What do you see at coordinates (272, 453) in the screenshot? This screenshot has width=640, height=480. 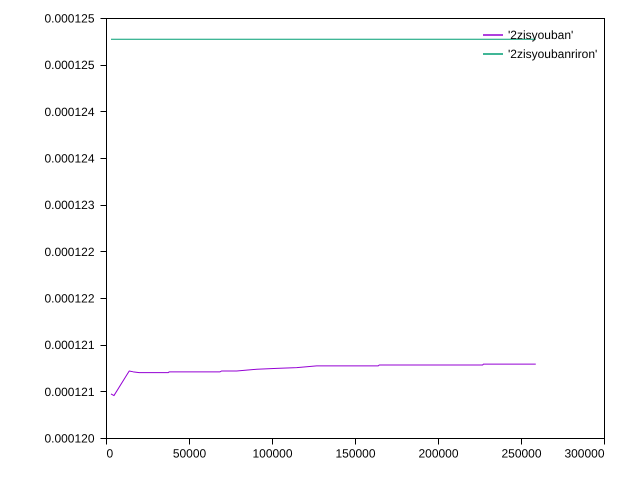 I see `x-tick-label: 100000` at bounding box center [272, 453].